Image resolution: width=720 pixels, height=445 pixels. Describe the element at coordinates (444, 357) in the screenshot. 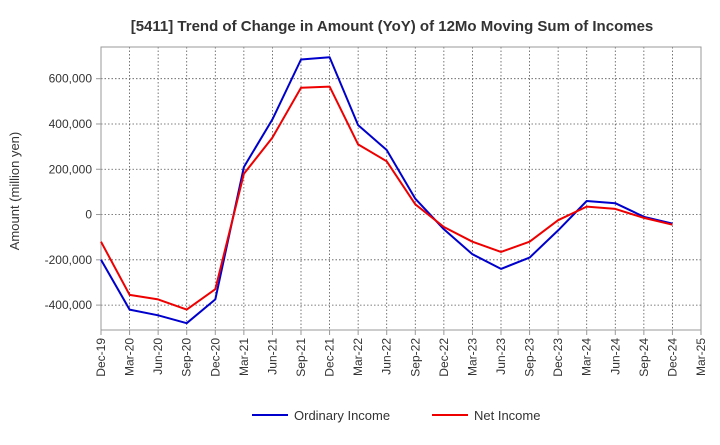

I see `x-tick-label: Dec-22` at that location.